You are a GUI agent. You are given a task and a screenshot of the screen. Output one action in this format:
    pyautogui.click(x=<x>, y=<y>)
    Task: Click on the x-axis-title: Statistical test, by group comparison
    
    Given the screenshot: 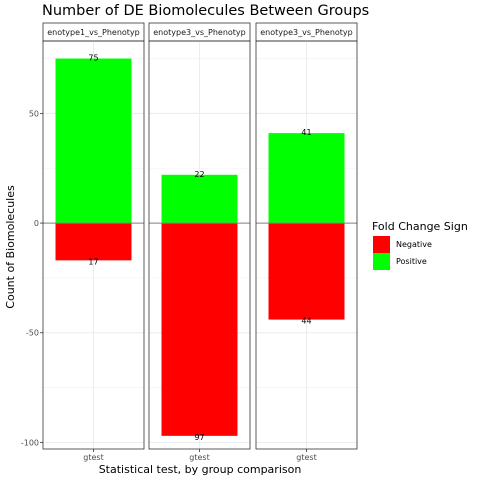 What is the action you would take?
    pyautogui.click(x=200, y=469)
    